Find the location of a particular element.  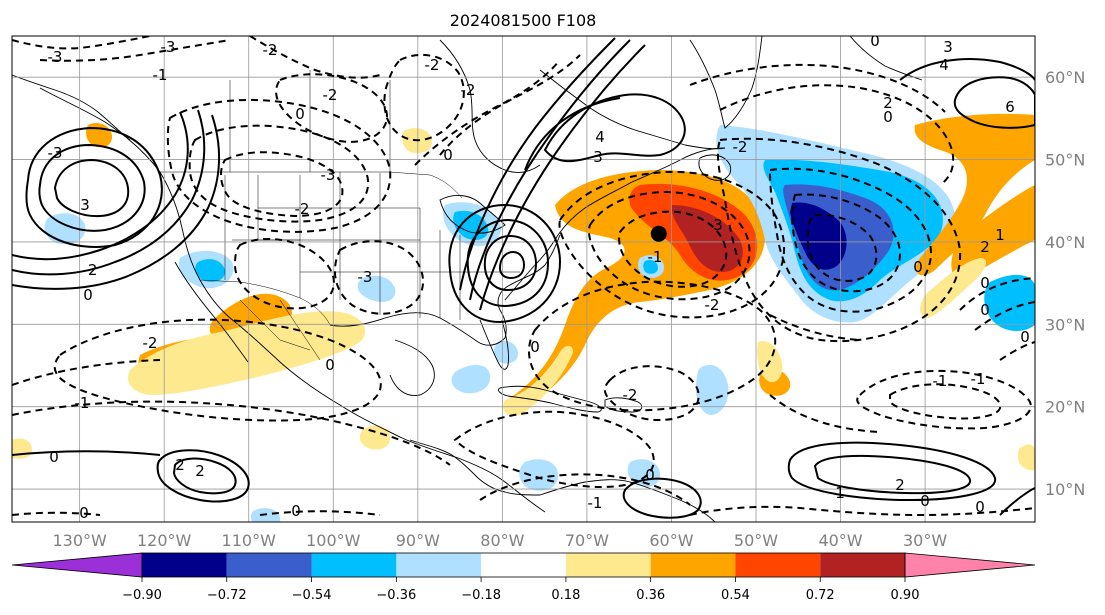

coastline-central-america is located at coordinates (475, 467).